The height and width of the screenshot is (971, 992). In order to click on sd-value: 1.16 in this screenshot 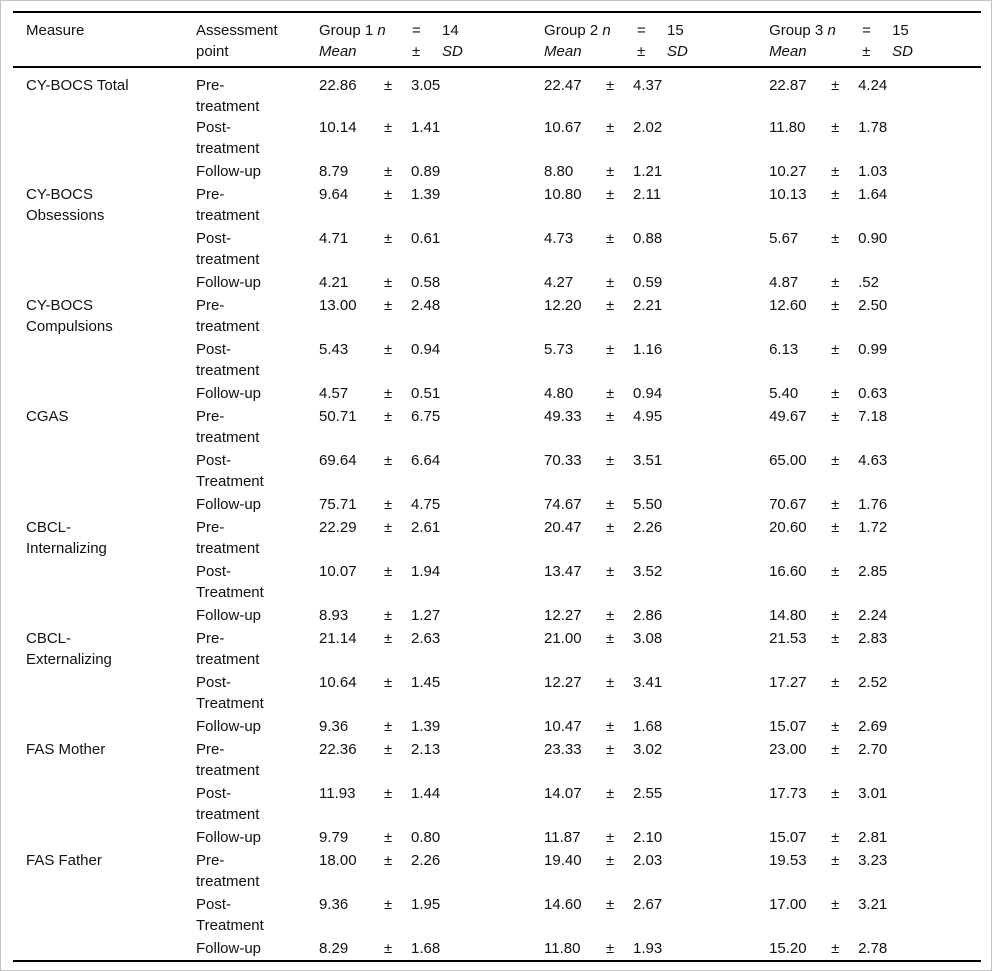, I will do `click(648, 349)`.